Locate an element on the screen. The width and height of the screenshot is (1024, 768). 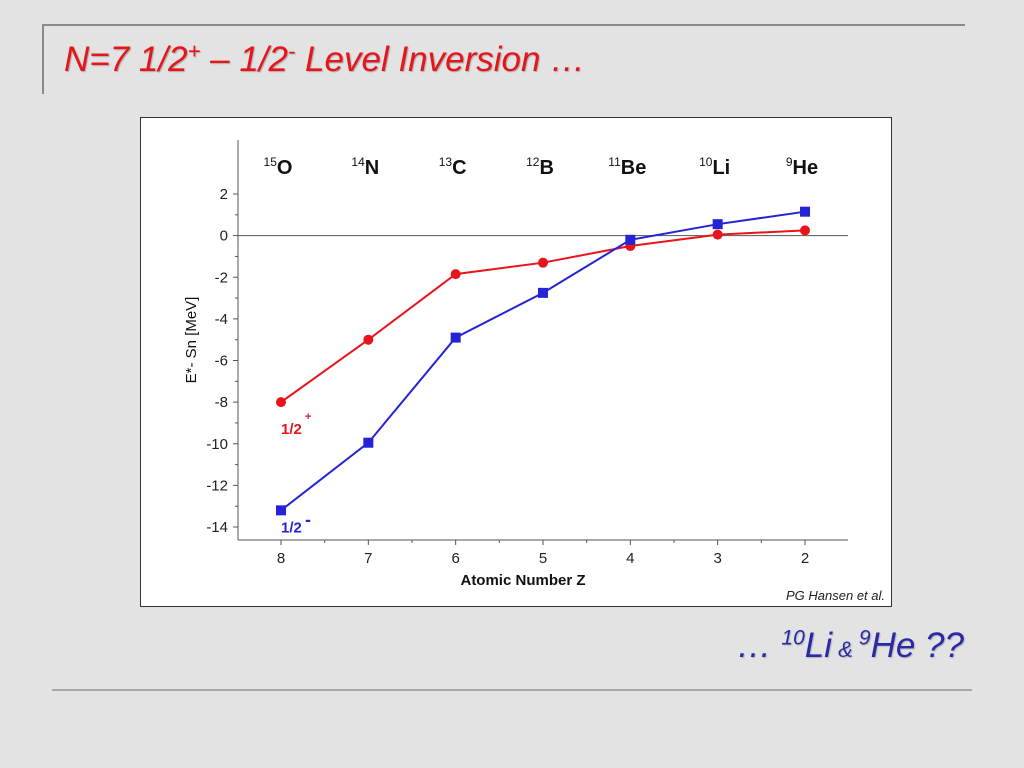
nucleus-label: 15O is located at coordinates (278, 167).